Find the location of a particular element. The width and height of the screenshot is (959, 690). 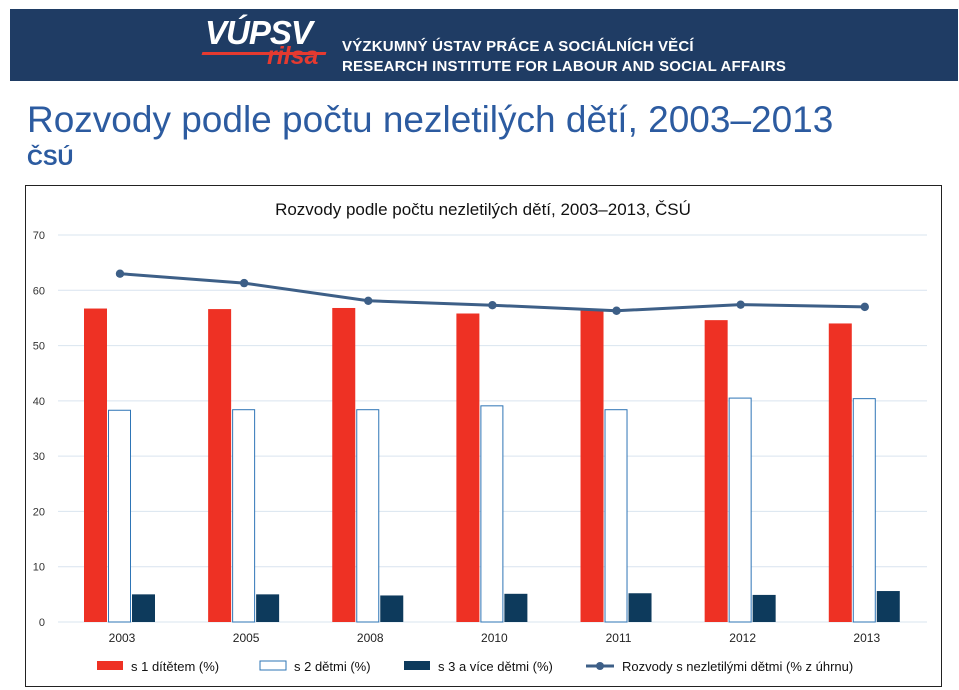

logo-rilsa: rilsa is located at coordinates (293, 56).